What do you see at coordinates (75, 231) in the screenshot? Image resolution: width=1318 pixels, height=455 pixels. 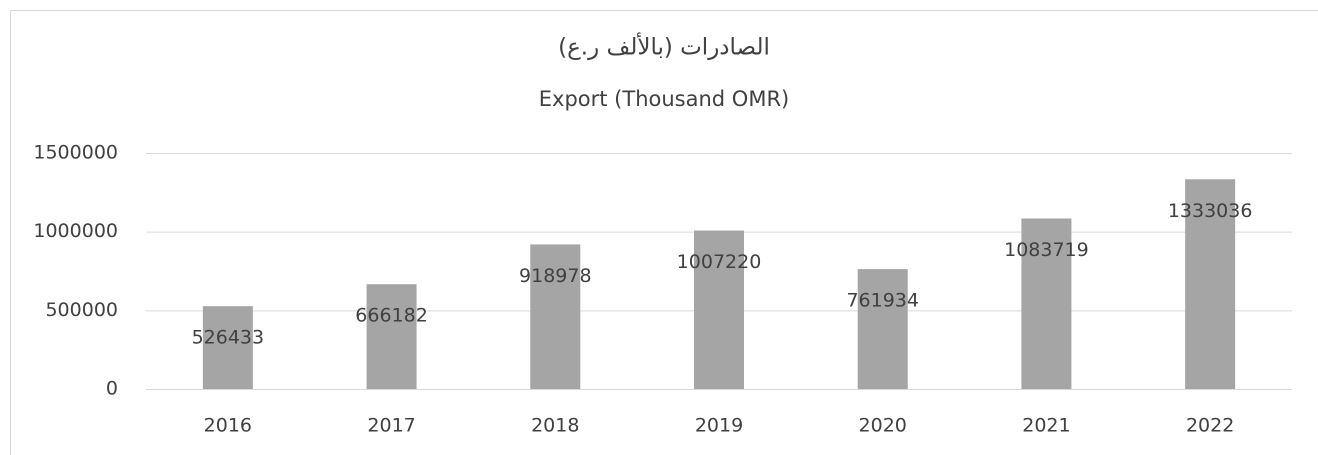 I see `y-tick-label: 1000000` at bounding box center [75, 231].